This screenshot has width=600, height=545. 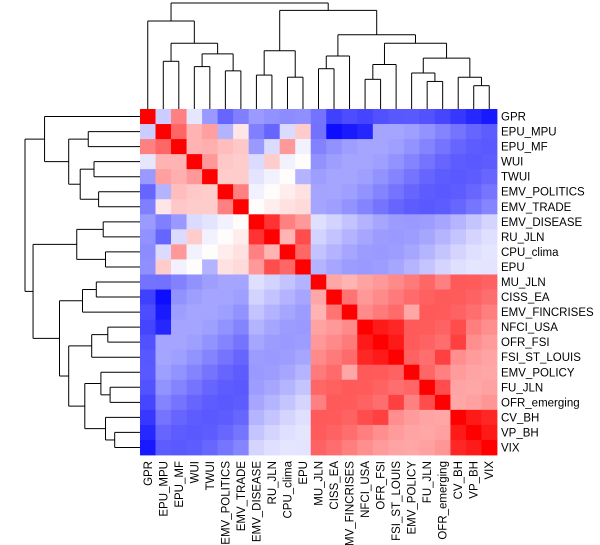 What do you see at coordinates (320, 483) in the screenshot?
I see `column-label-11: MU_JLN` at bounding box center [320, 483].